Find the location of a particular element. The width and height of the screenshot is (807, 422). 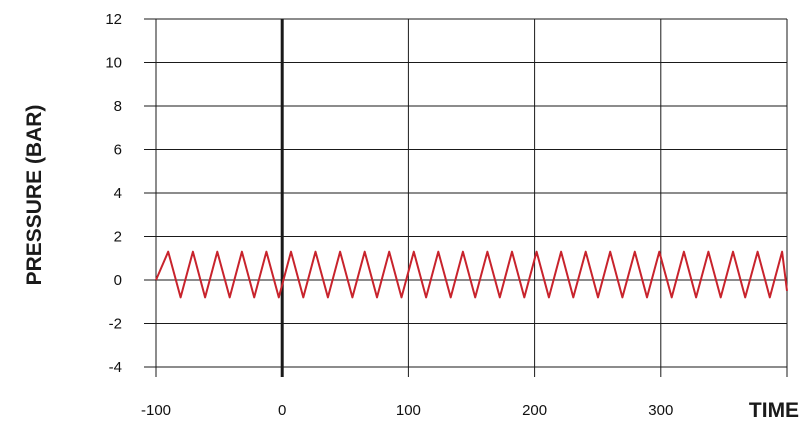

y-tick-label: 8 is located at coordinates (118, 106).